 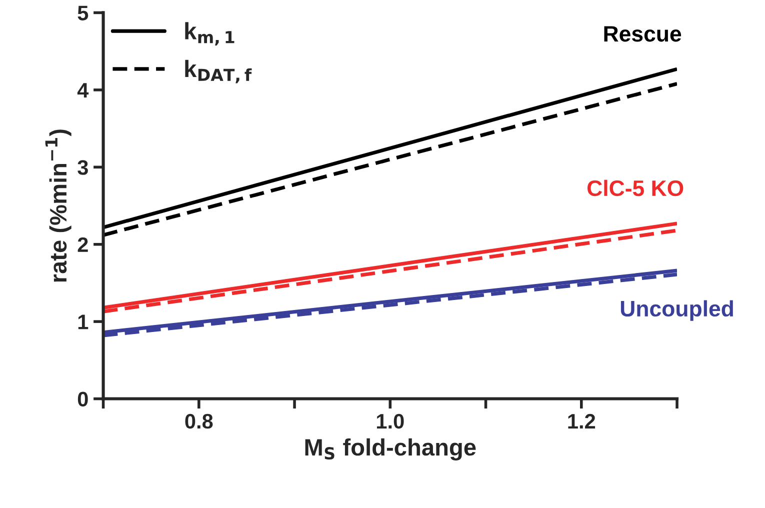 I want to click on y-tick-label: 5, so click(x=83, y=13).